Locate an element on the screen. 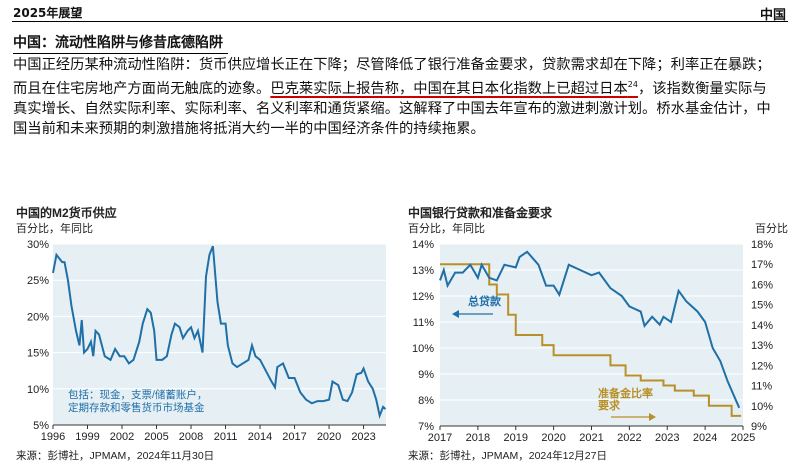 The height and width of the screenshot is (469, 800). chart-source: 来源：彭博社，JPMAM，2024年11月30日 is located at coordinates (115, 455).